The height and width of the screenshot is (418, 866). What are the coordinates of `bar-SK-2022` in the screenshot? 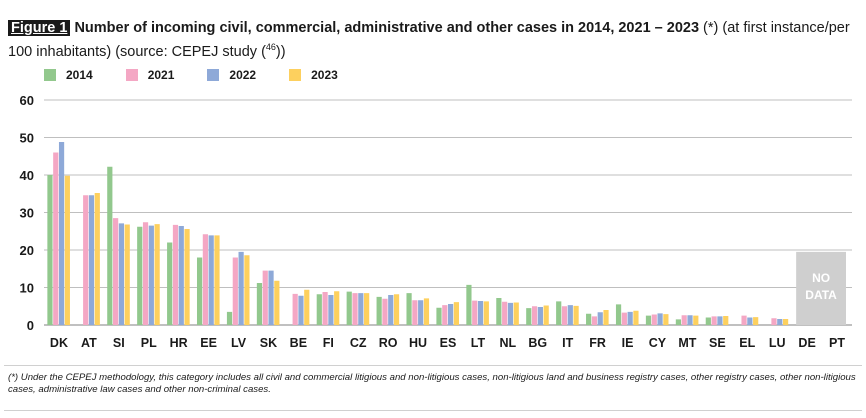 It's located at (271, 297).